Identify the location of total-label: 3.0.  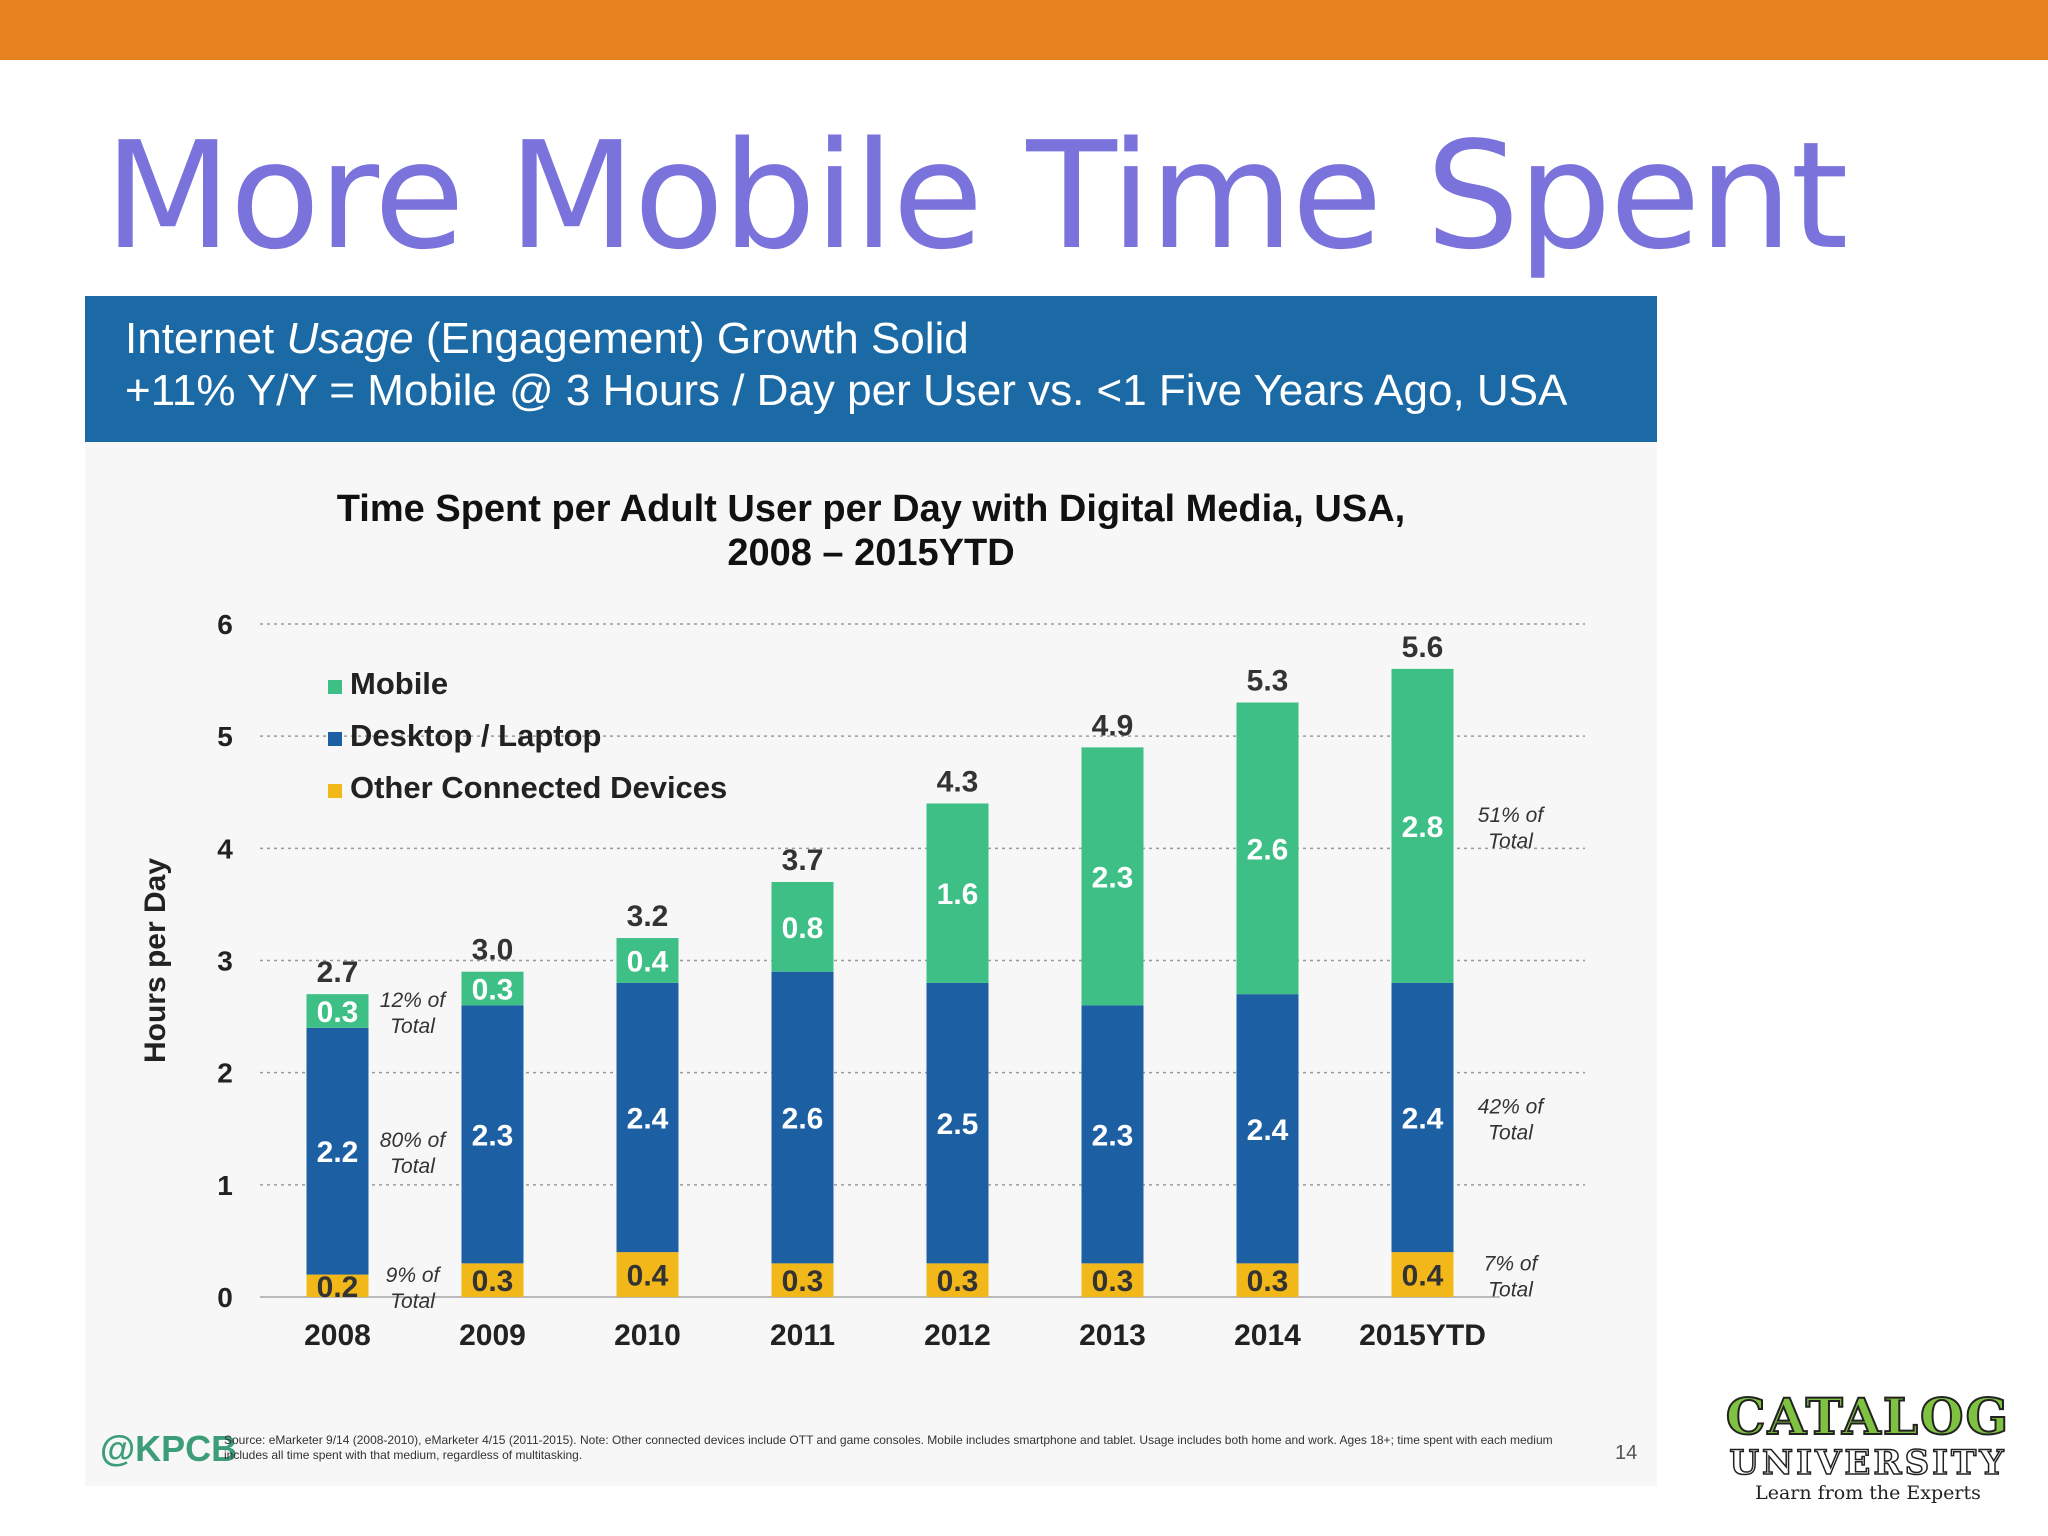
(493, 950).